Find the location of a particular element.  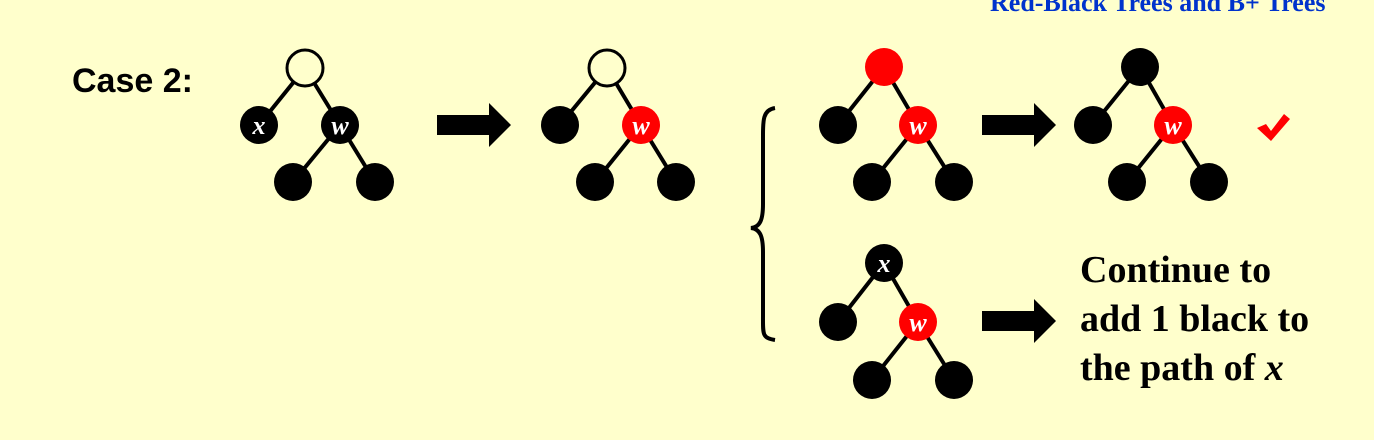

note-line-2: add 1 black to is located at coordinates (1195, 319).